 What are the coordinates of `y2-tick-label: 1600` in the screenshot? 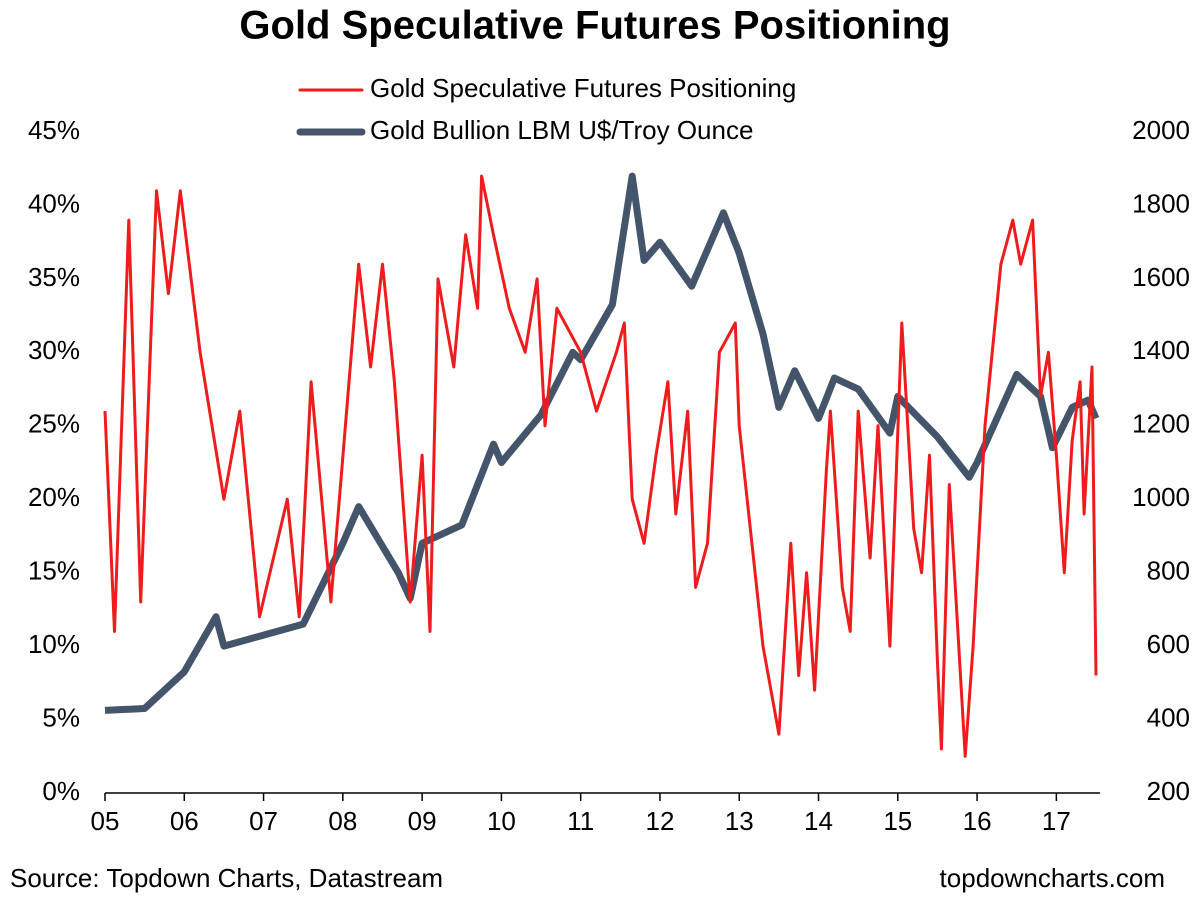 It's located at (1161, 277).